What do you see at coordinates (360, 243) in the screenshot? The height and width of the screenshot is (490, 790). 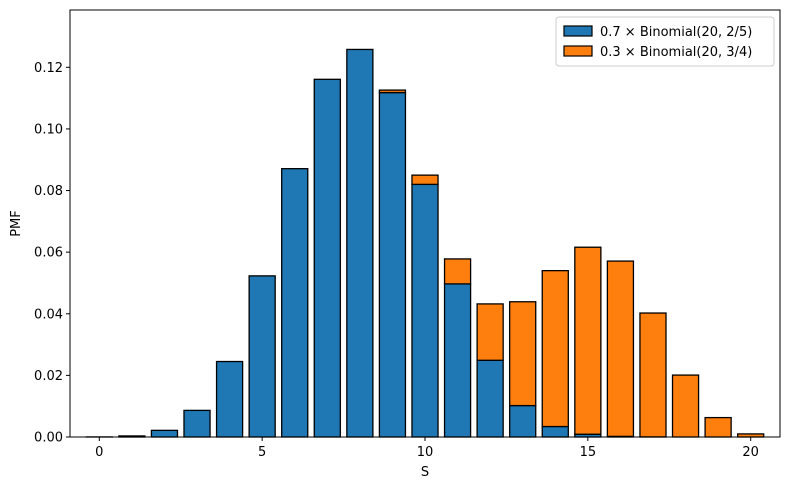 I see `bar-blue-s8` at bounding box center [360, 243].